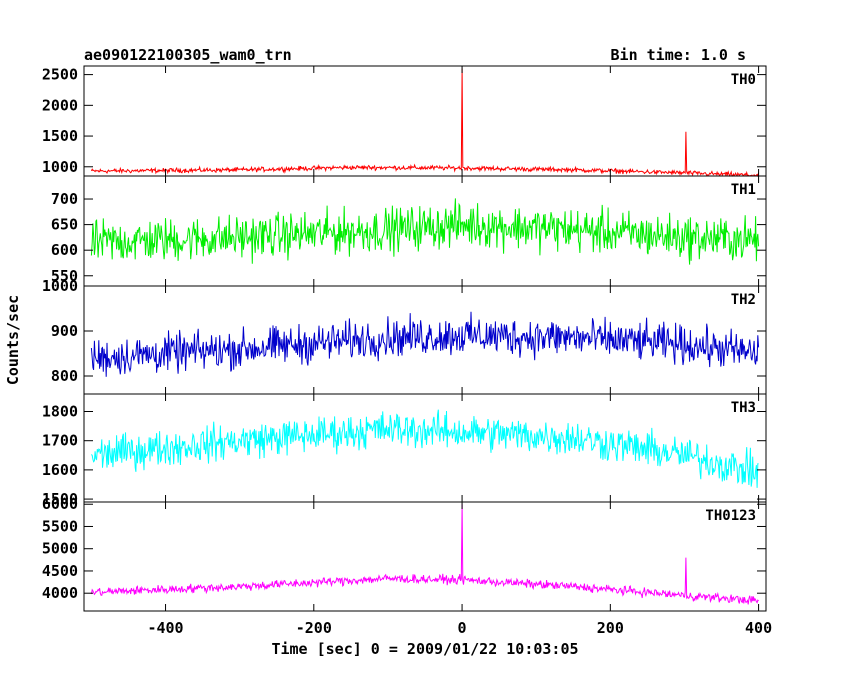  What do you see at coordinates (425, 231) in the screenshot?
I see `series-th1-line` at bounding box center [425, 231].